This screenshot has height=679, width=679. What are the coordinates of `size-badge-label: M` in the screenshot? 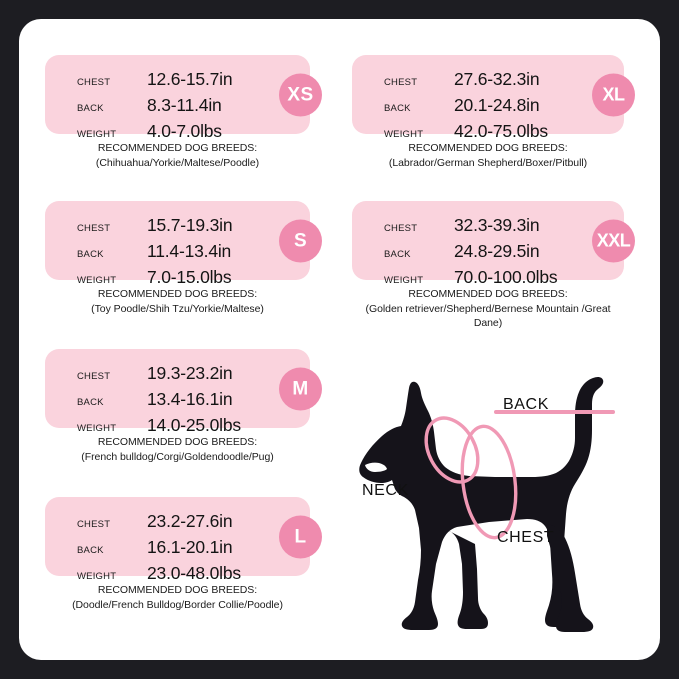 It's located at (300, 388).